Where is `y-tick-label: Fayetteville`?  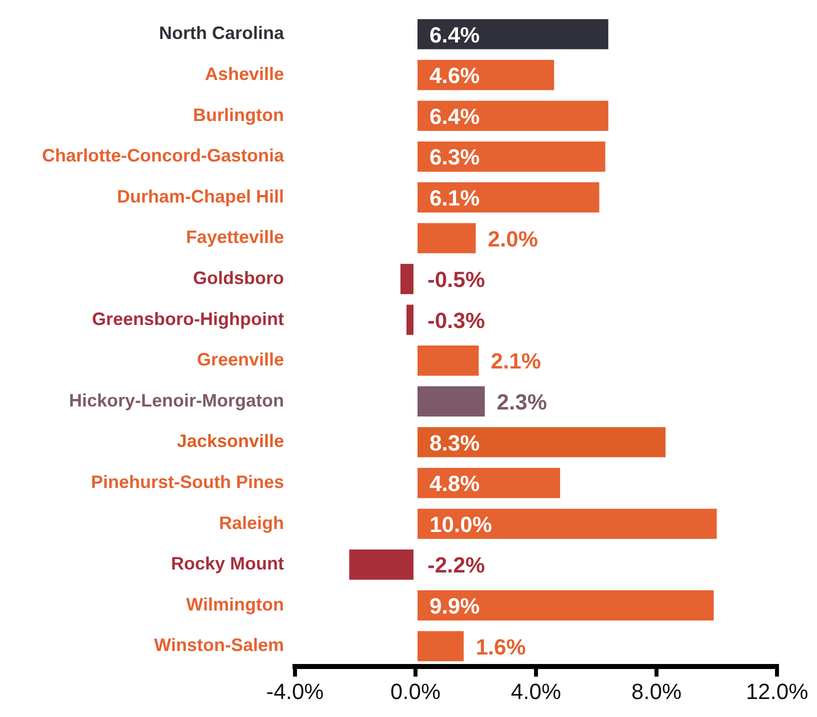 y-tick-label: Fayetteville is located at coordinates (235, 237).